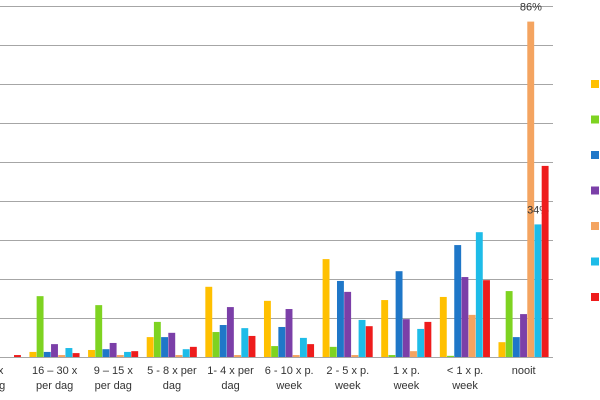 This screenshot has height=400, width=600. I want to click on x-tick-label: nooit, so click(524, 371).